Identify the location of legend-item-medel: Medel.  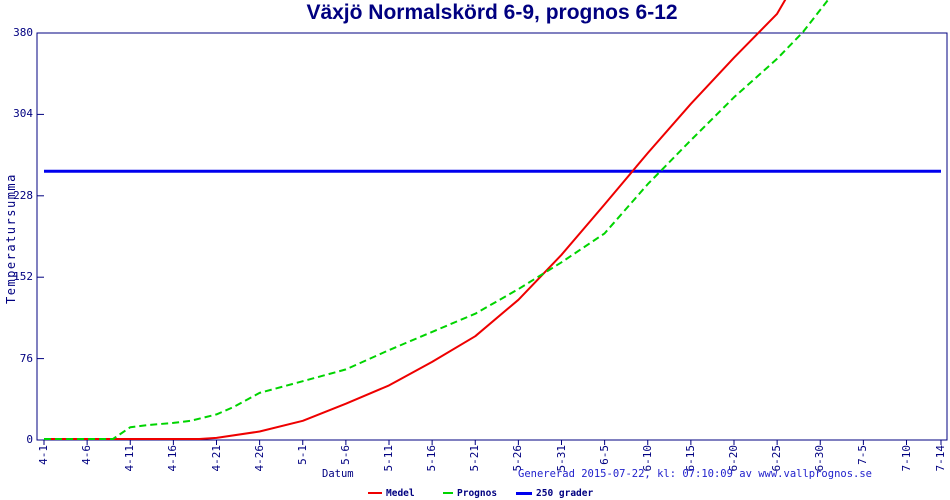
(391, 493).